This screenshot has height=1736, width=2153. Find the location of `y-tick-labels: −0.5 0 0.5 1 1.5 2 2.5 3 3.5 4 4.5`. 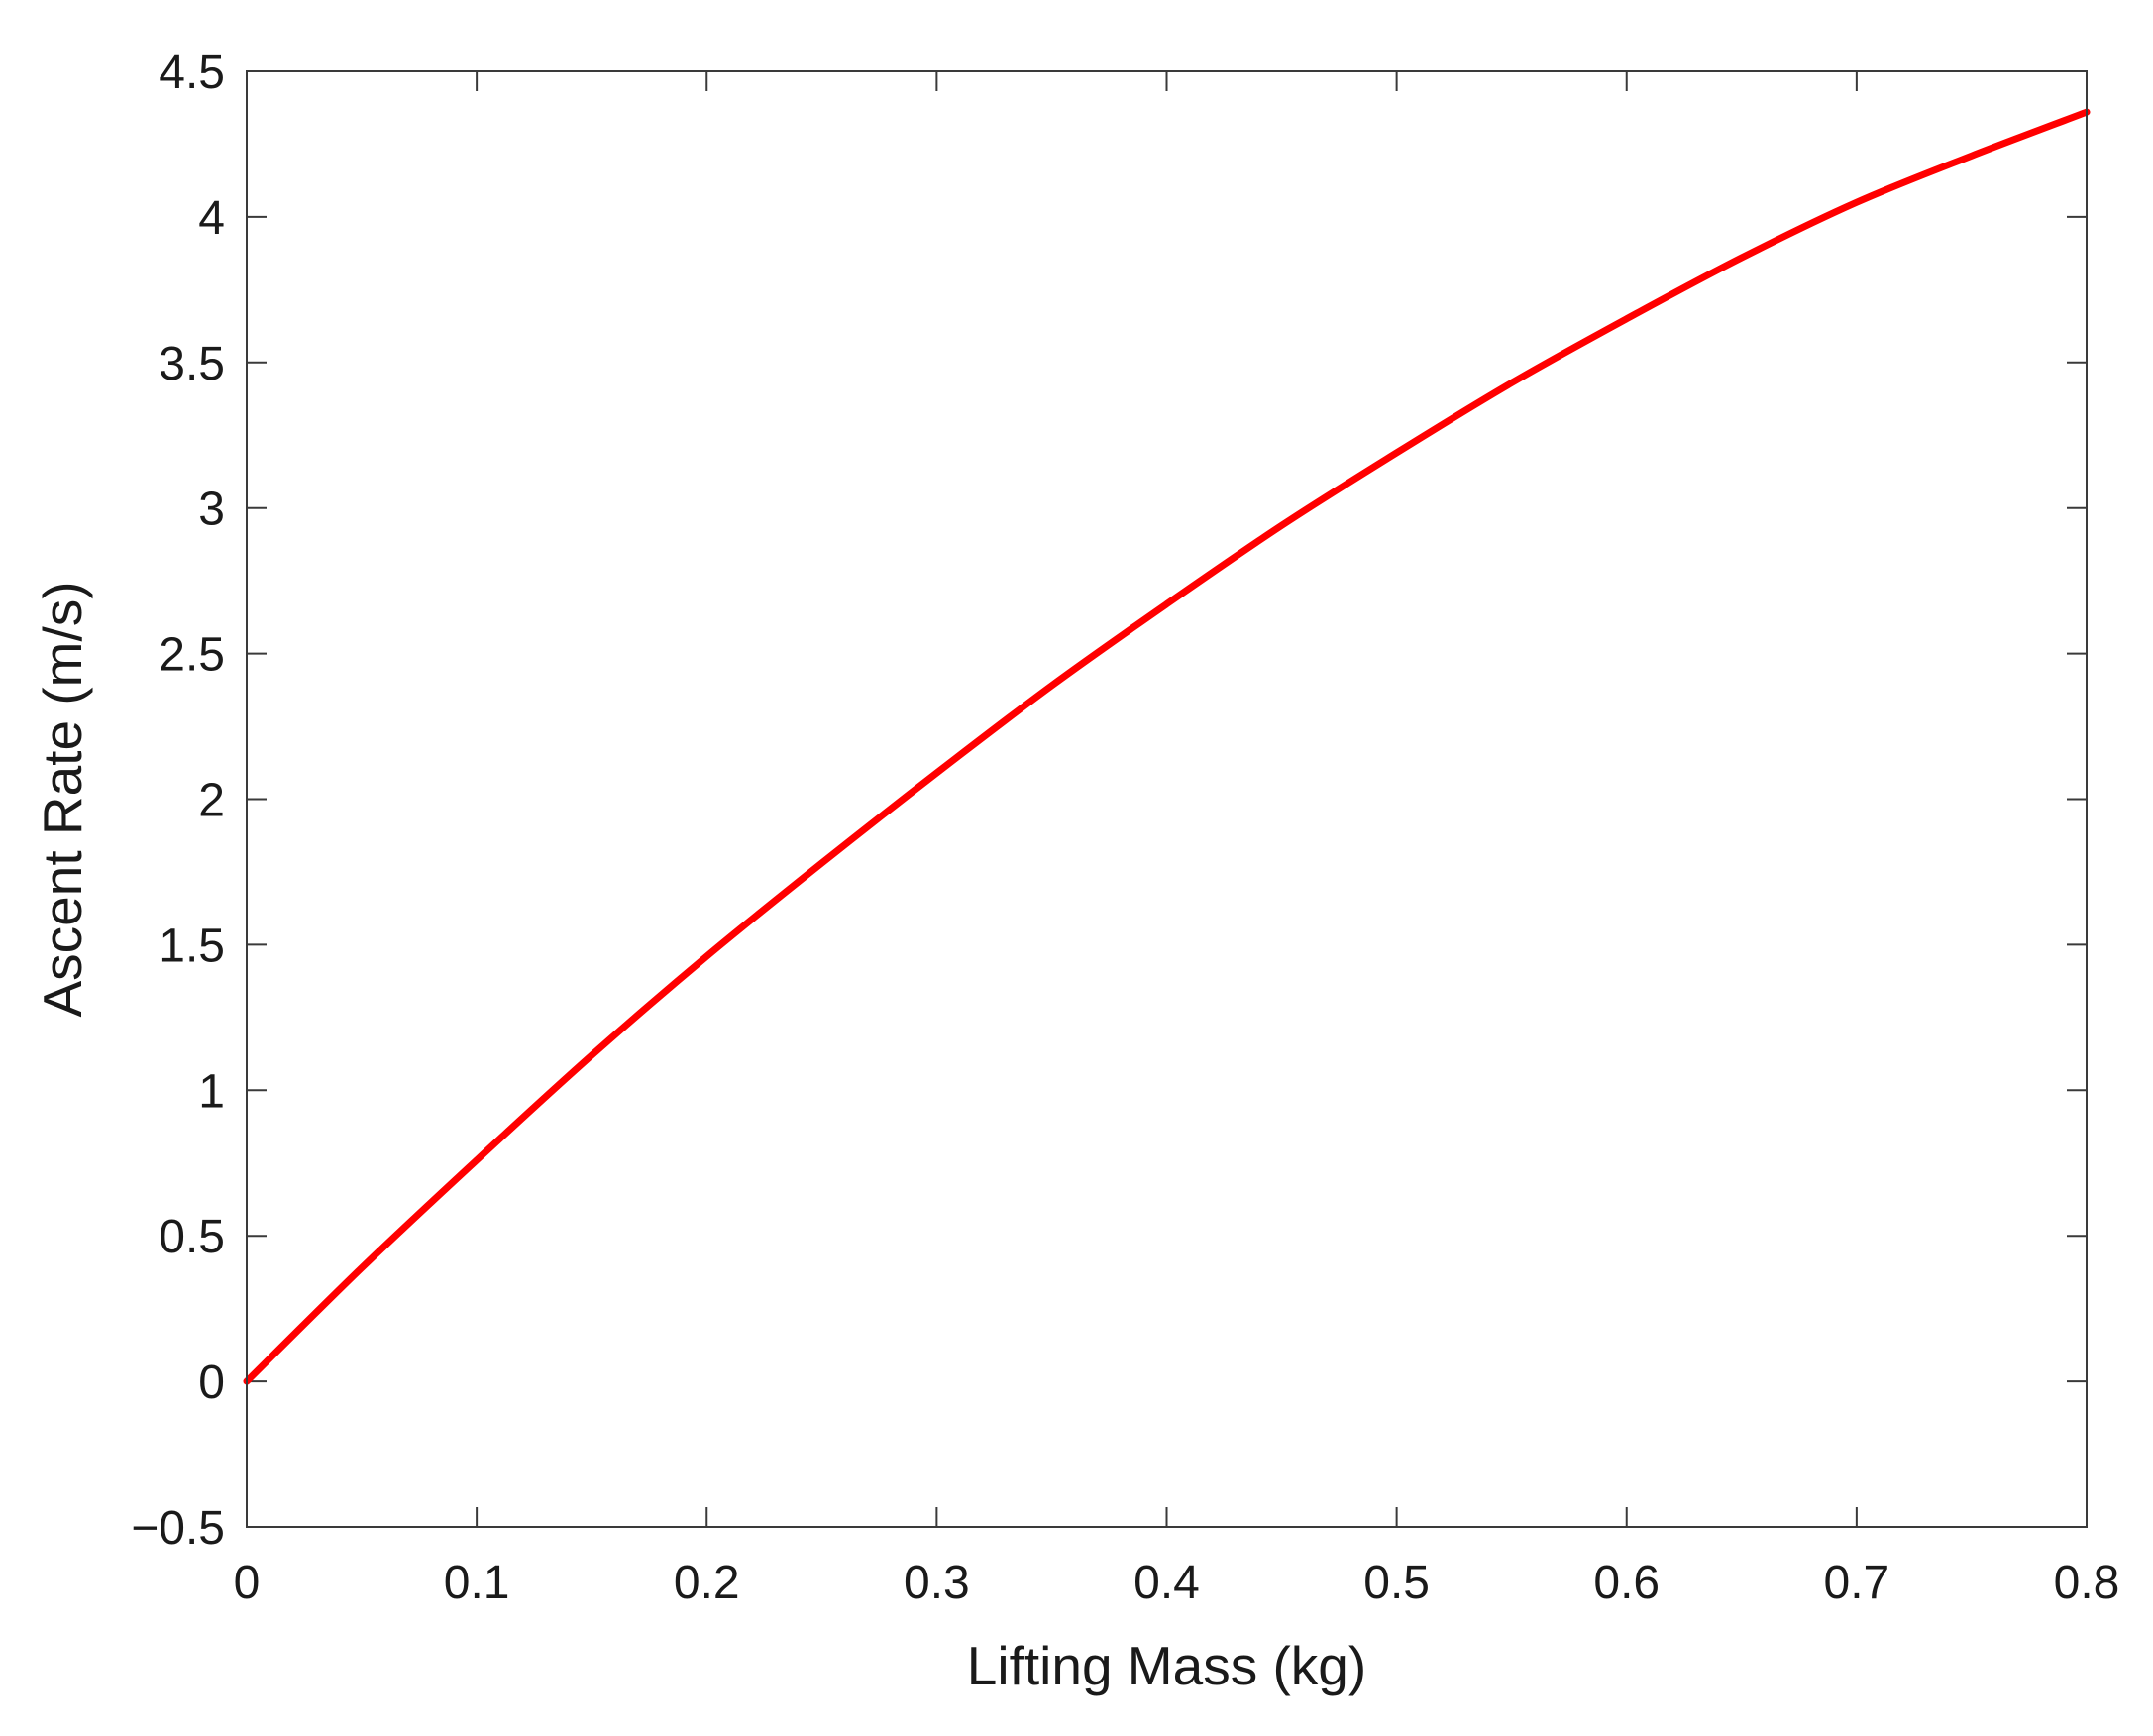

y-tick-labels: −0.5 0 0.5 1 1.5 2 2.5 3 3.5 4 4.5 is located at coordinates (178, 801).